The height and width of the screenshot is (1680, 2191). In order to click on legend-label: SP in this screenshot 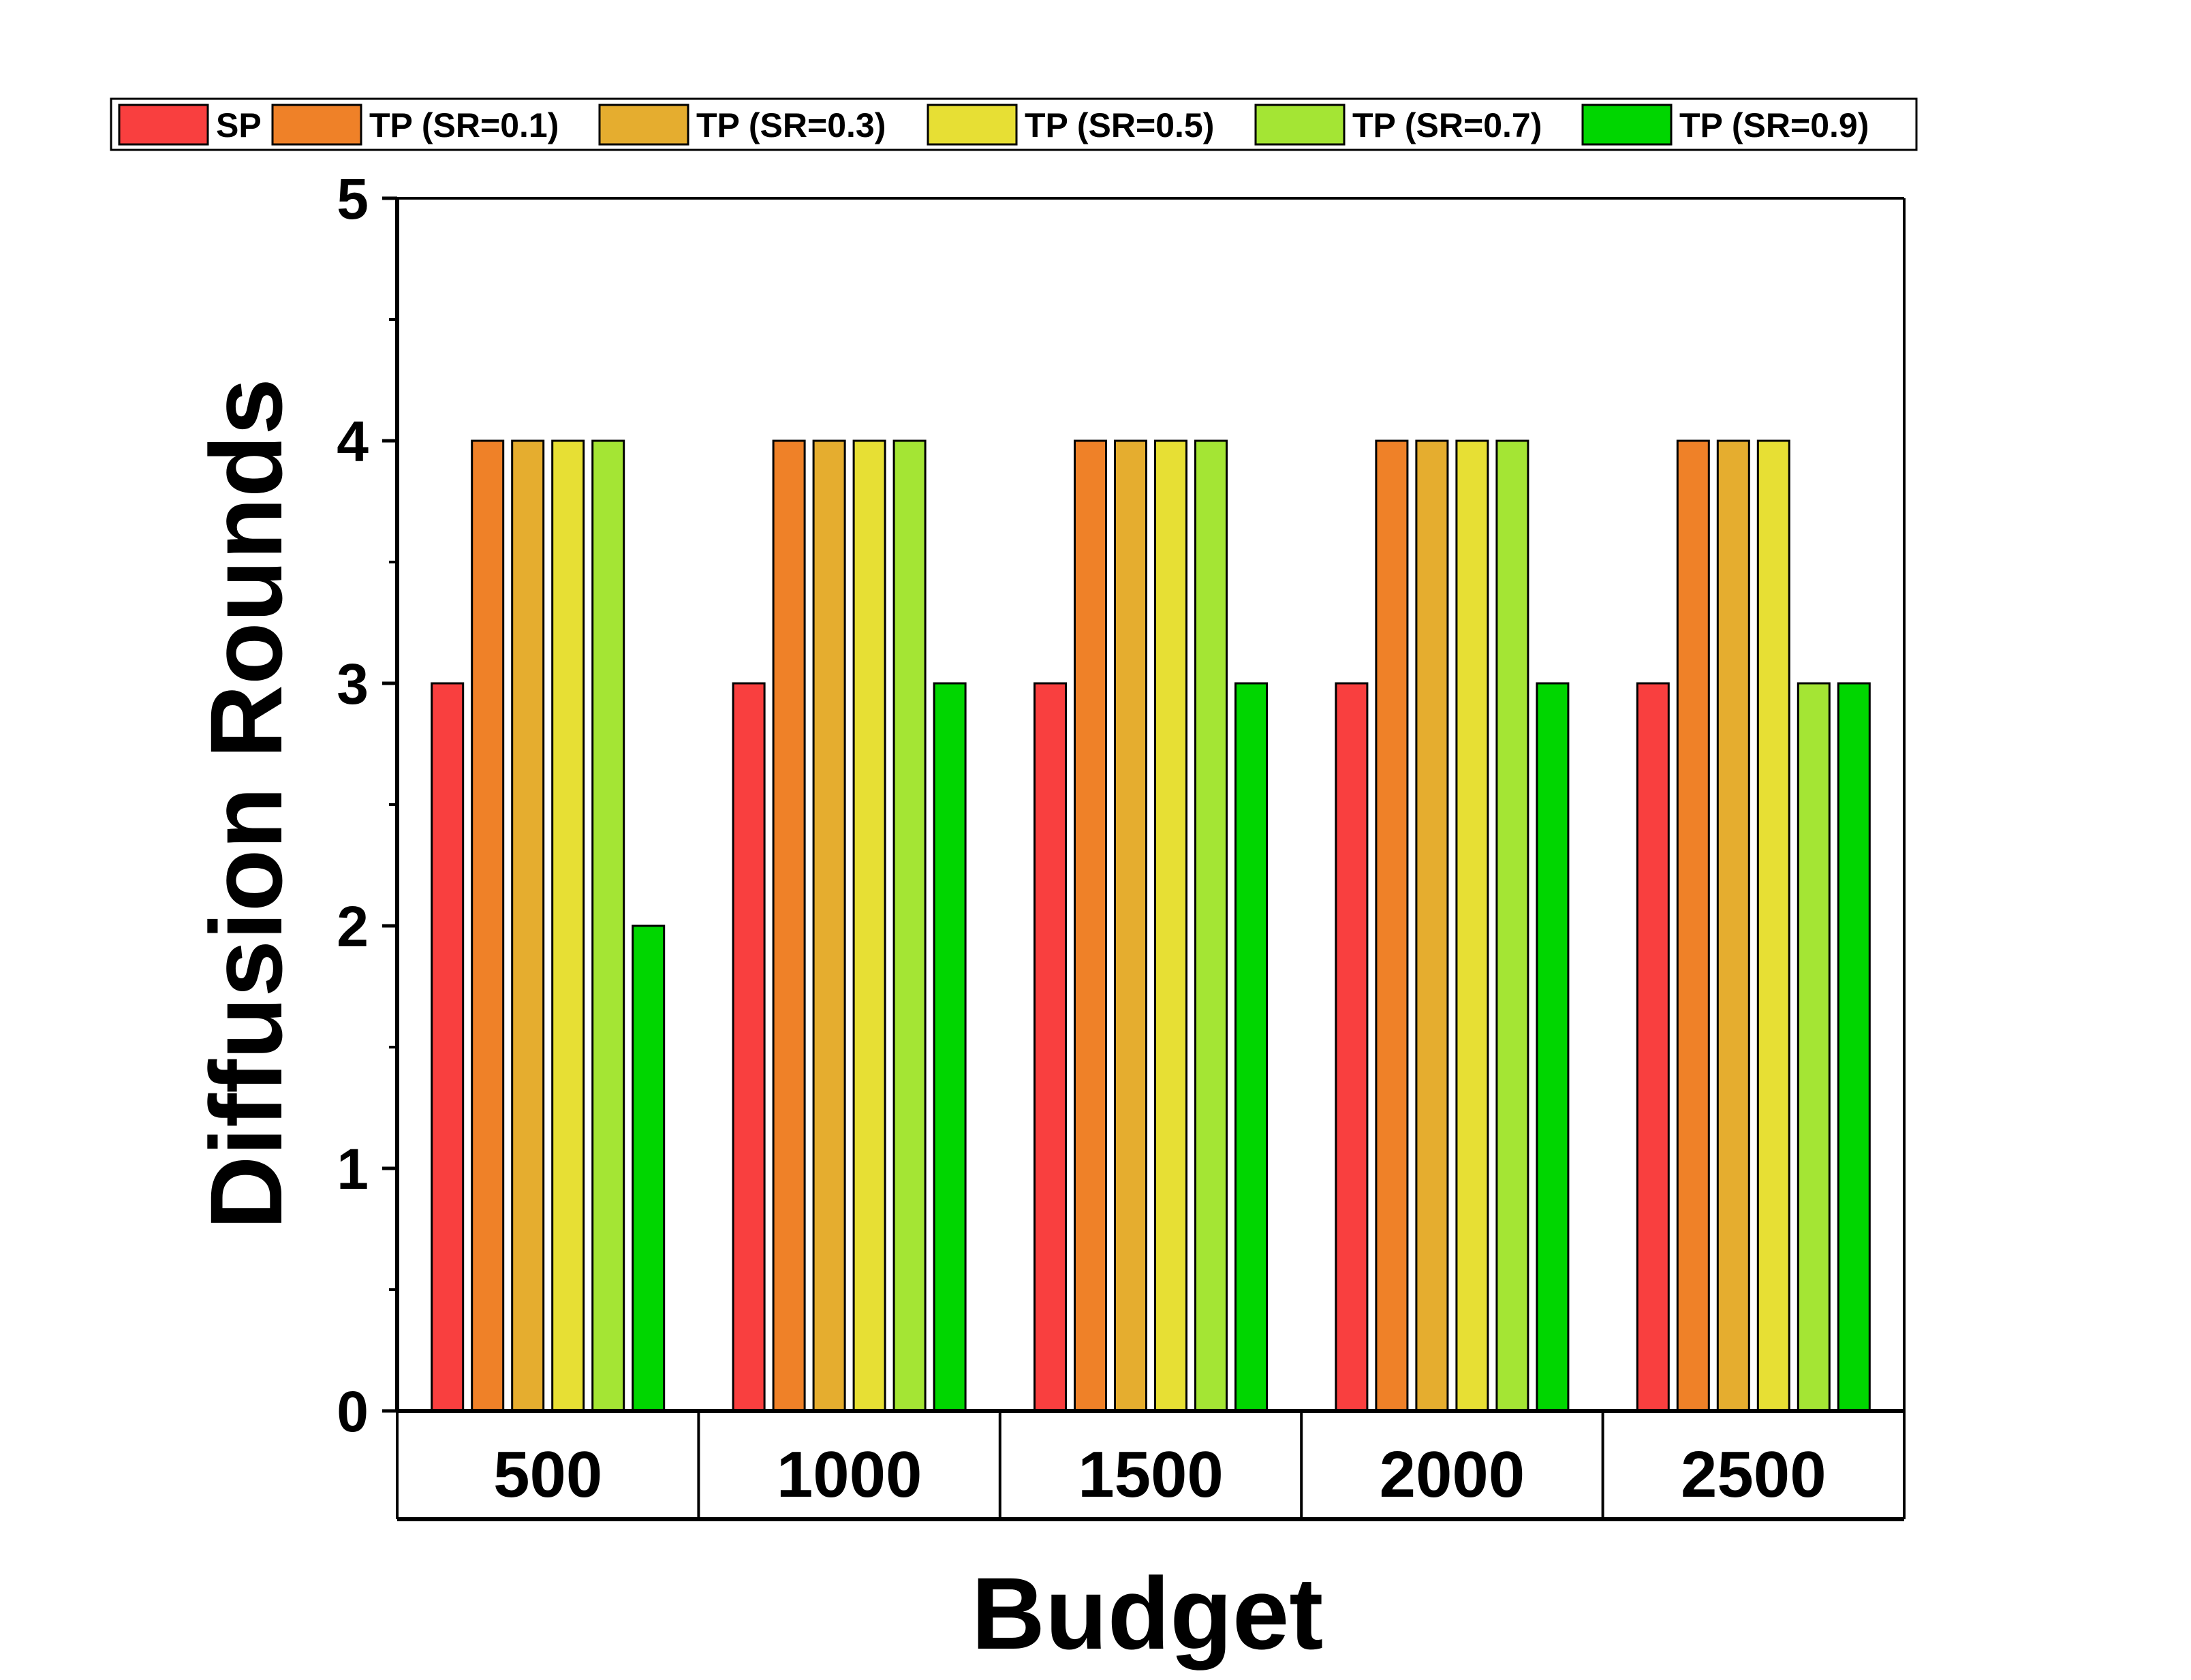, I will do `click(239, 125)`.